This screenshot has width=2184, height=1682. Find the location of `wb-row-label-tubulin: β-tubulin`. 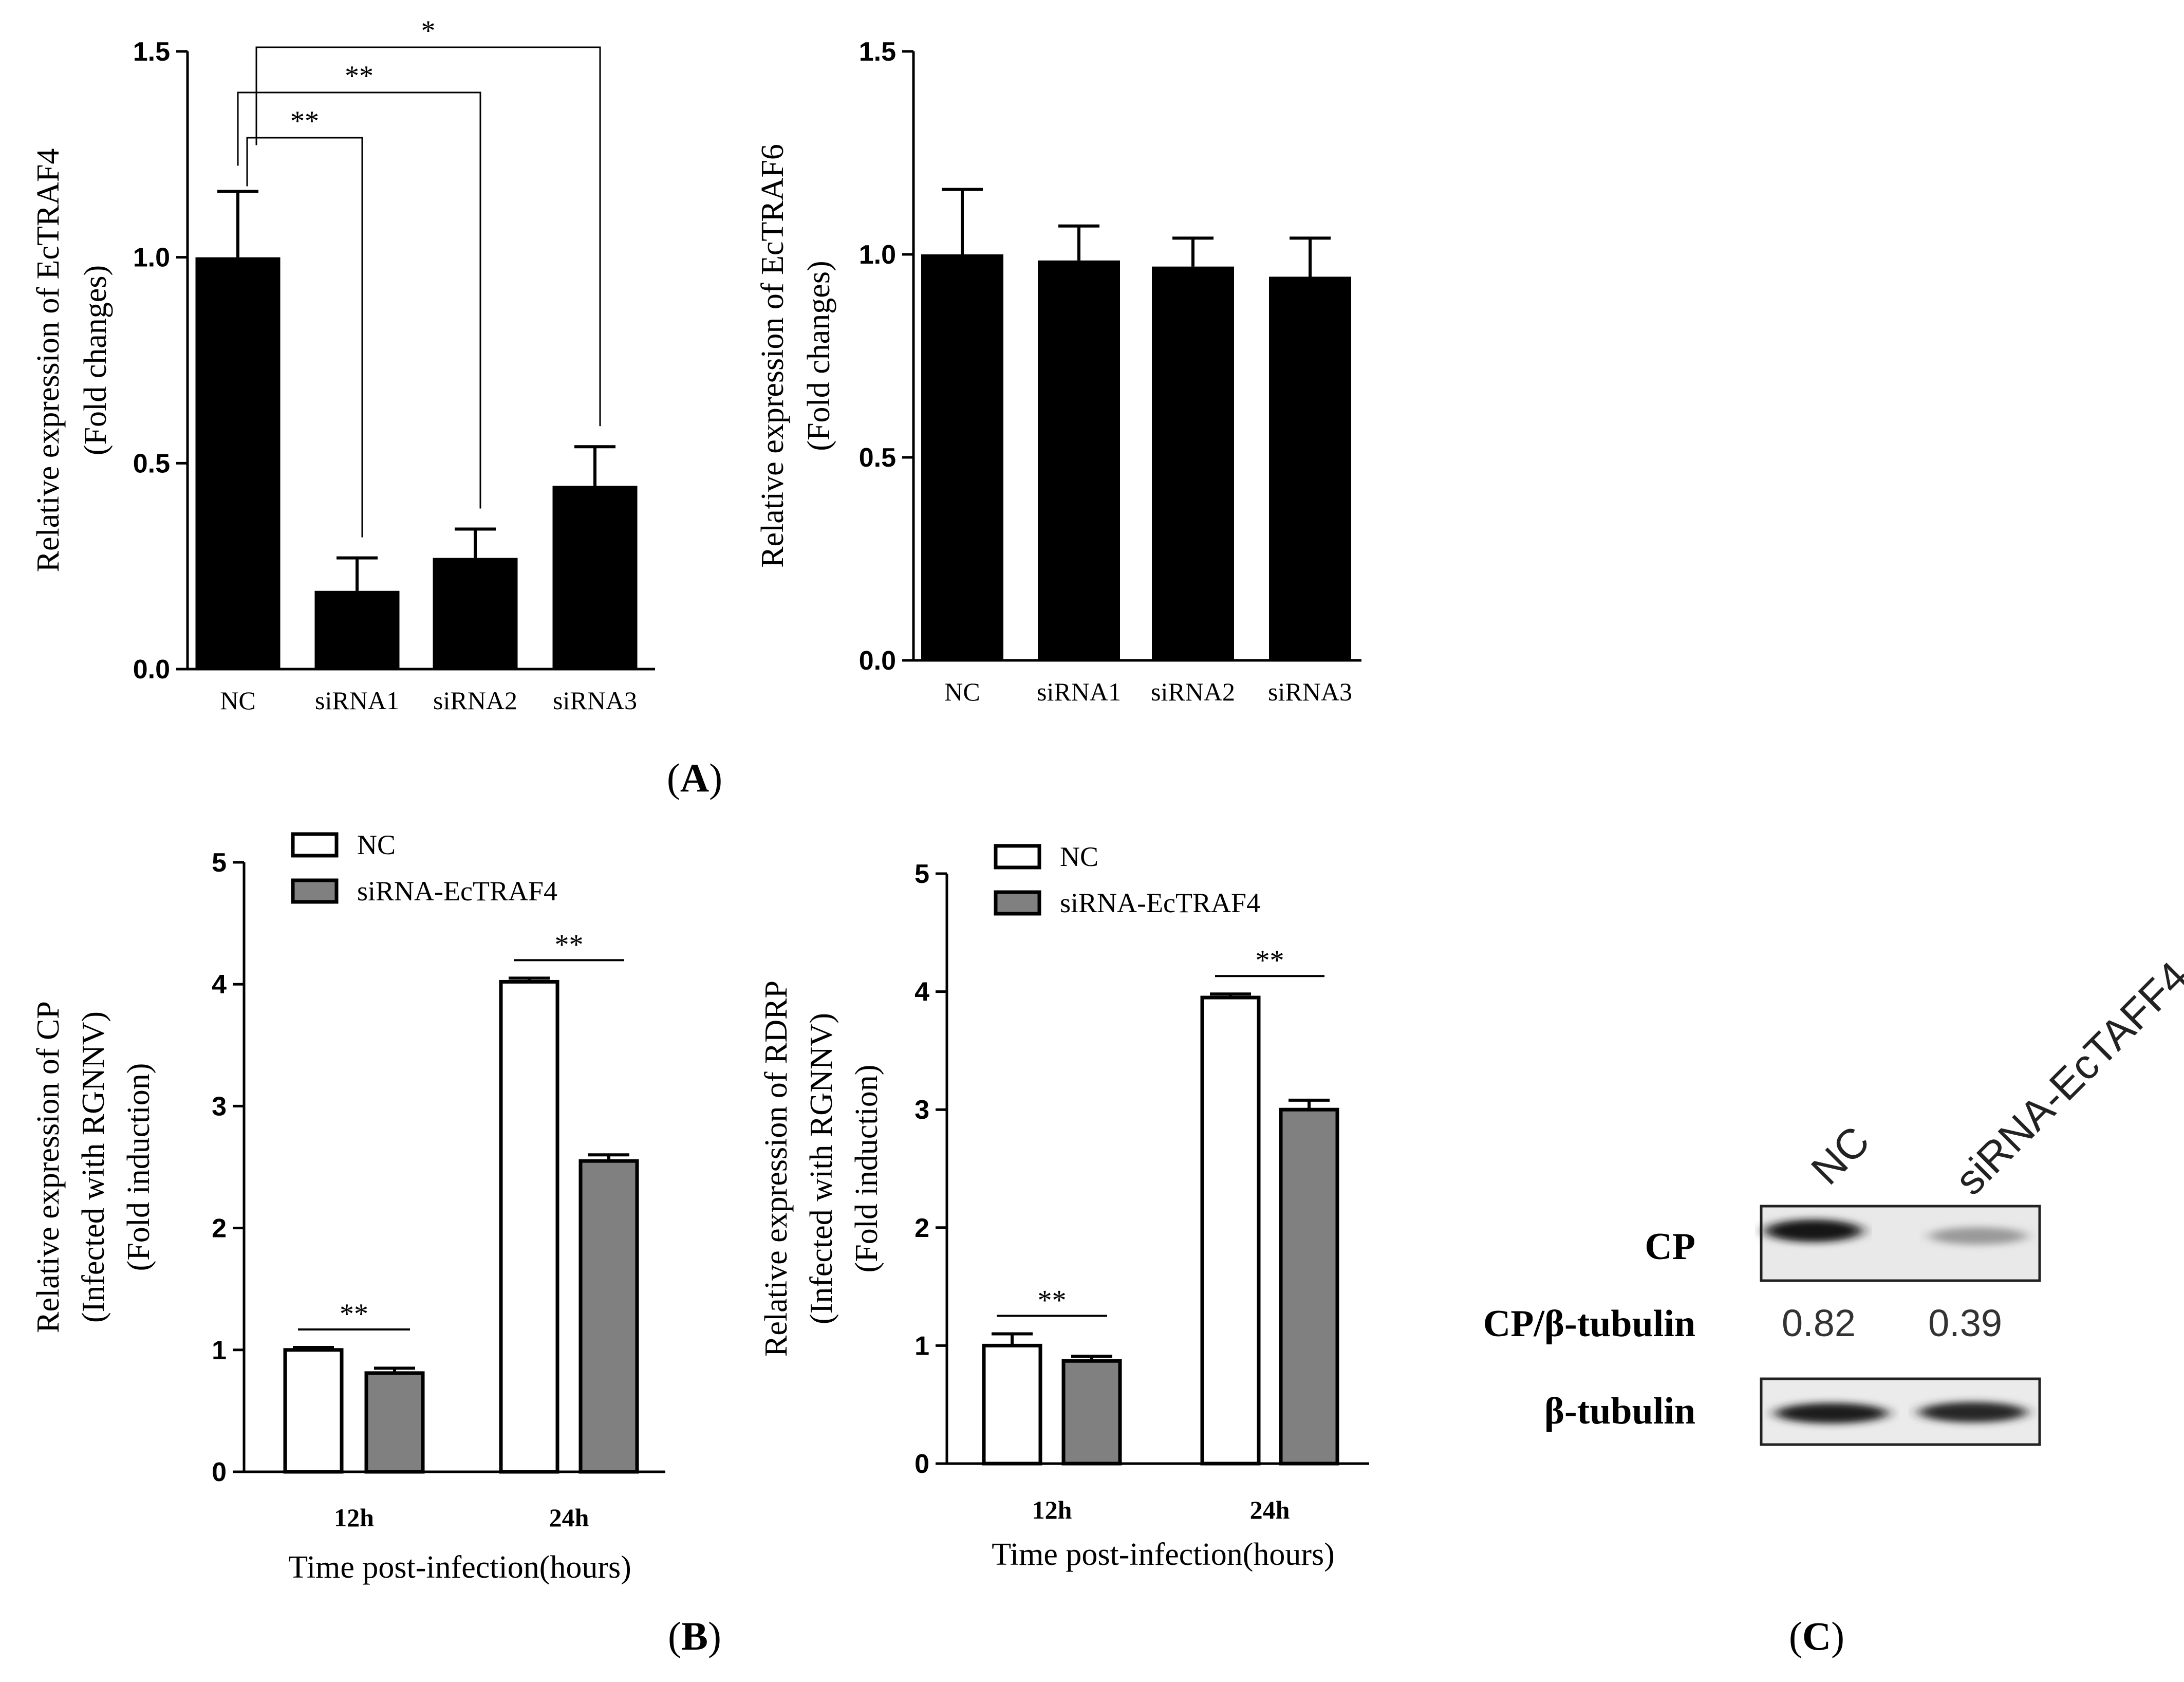

wb-row-label-tubulin: β-tubulin is located at coordinates (1620, 1411).